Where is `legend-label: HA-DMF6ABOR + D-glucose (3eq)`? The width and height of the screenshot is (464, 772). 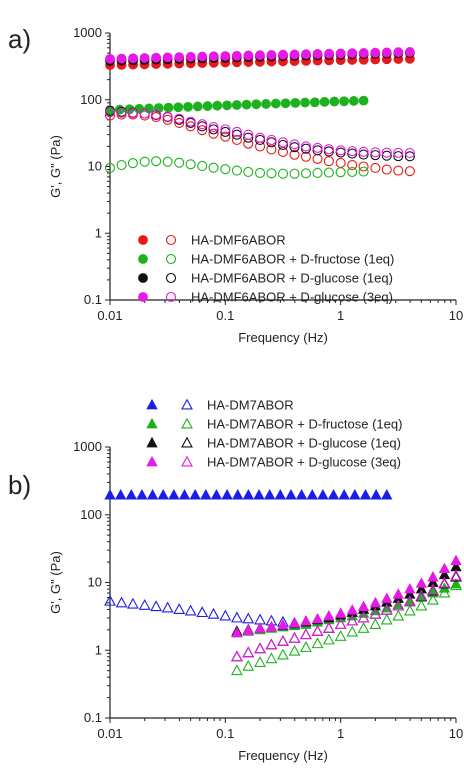 legend-label: HA-DMF6ABOR + D-glucose (3eq) is located at coordinates (292, 297).